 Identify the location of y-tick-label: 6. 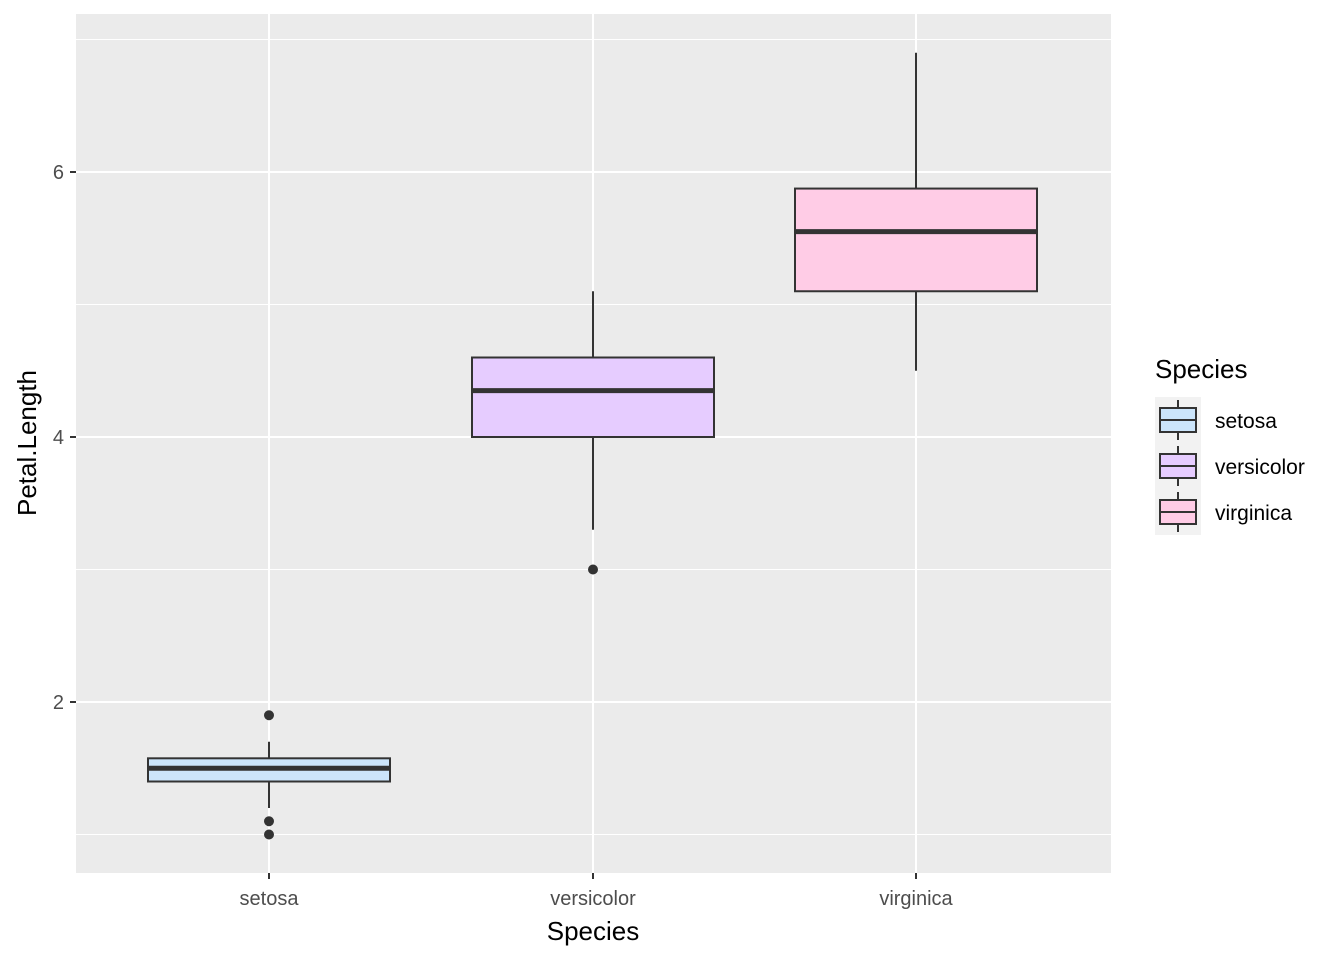
(58, 173).